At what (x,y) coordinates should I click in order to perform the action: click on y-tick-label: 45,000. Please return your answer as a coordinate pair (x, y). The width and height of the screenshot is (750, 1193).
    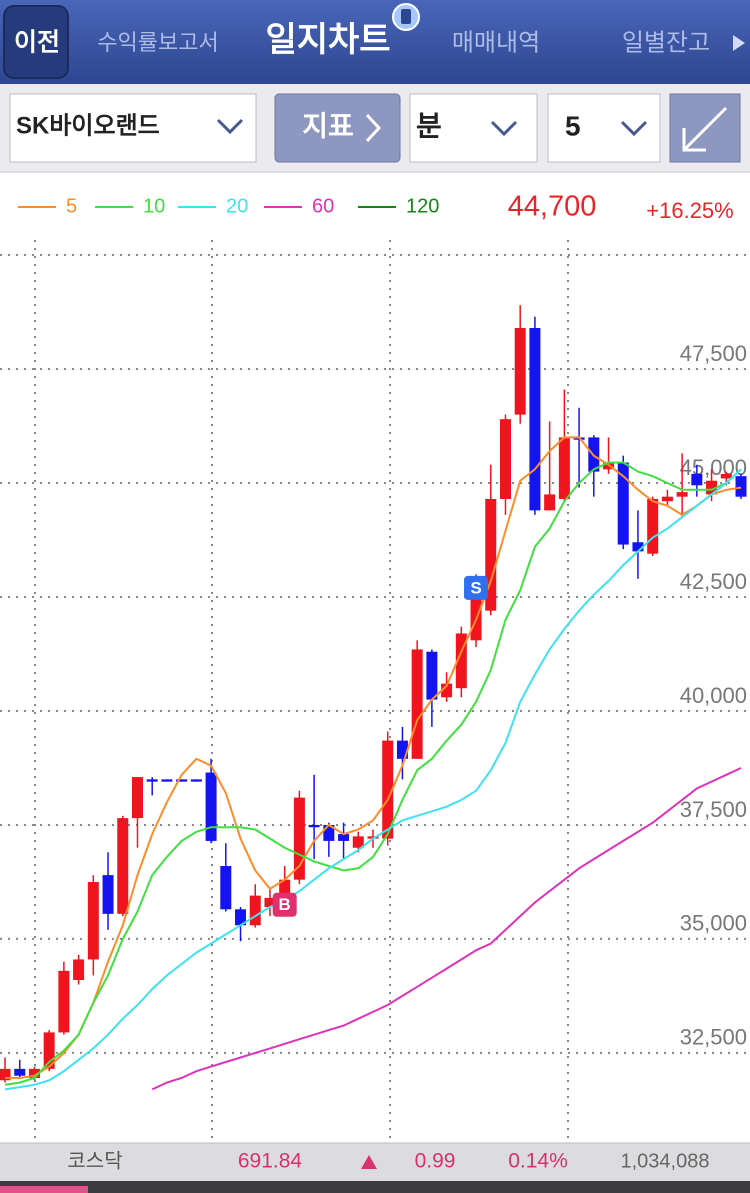
    Looking at the image, I should click on (713, 467).